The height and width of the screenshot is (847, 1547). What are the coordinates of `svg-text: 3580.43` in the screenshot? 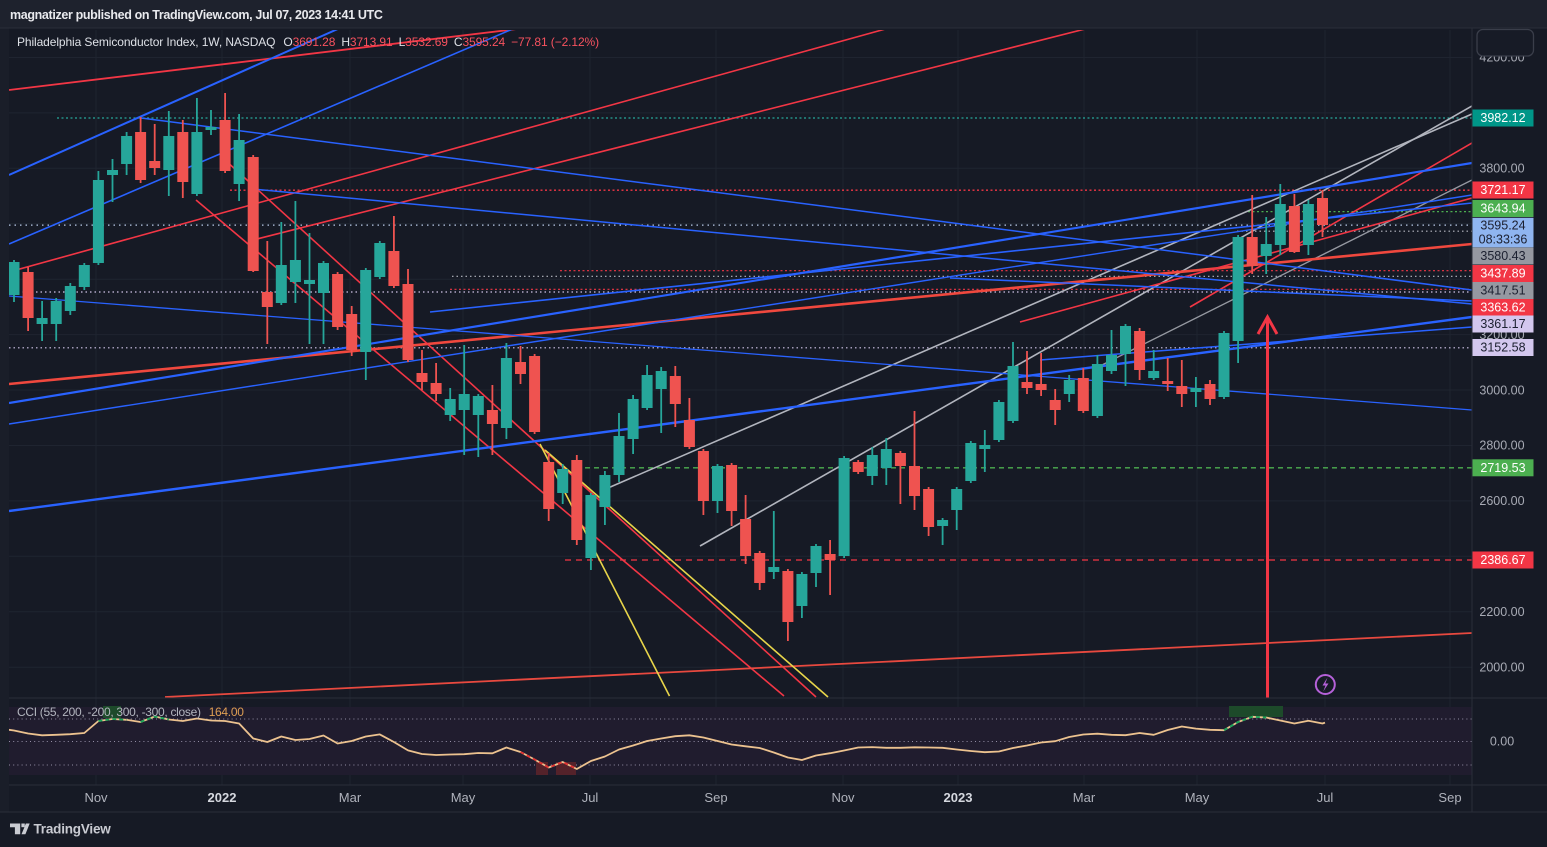 It's located at (1502, 256).